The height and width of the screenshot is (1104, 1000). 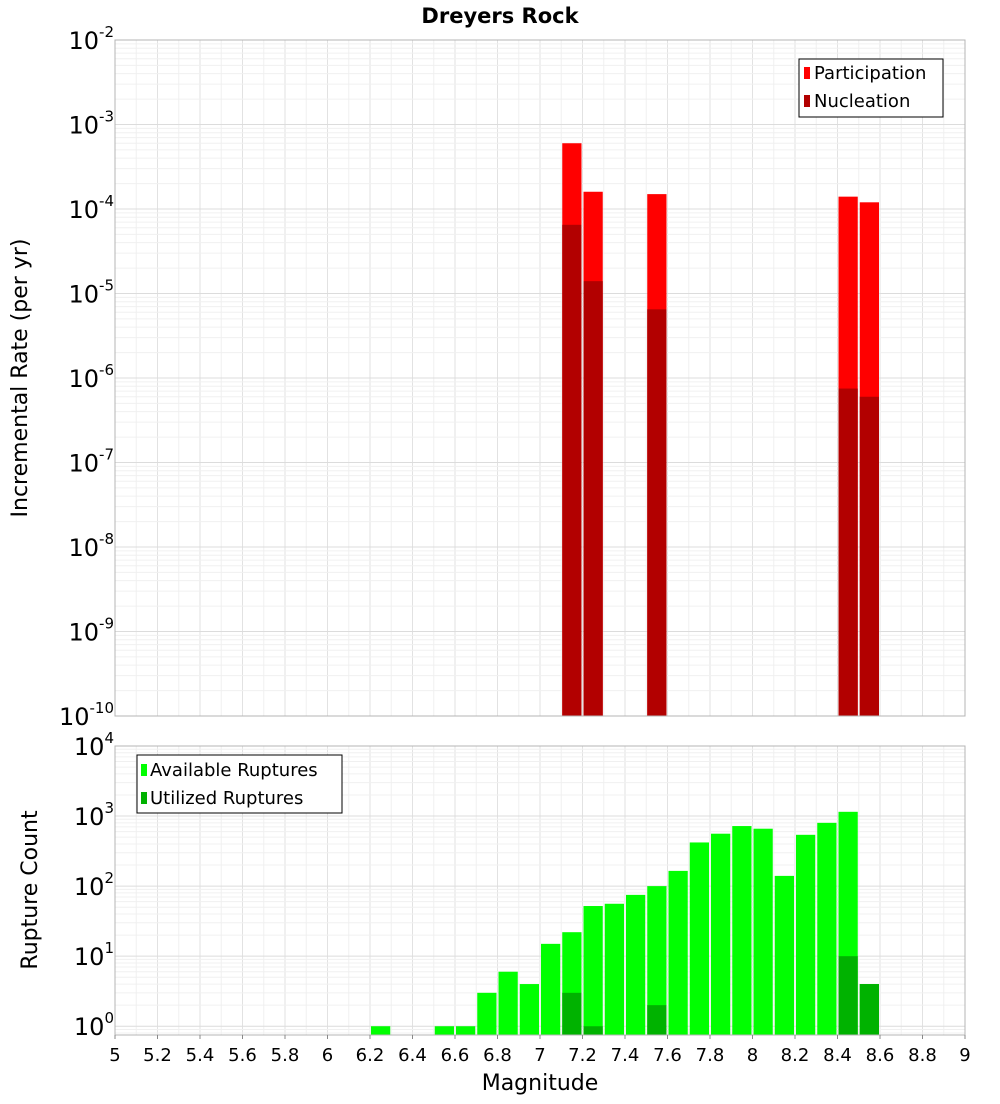 I want to click on x-tick-label: 8.4, so click(x=837, y=1055).